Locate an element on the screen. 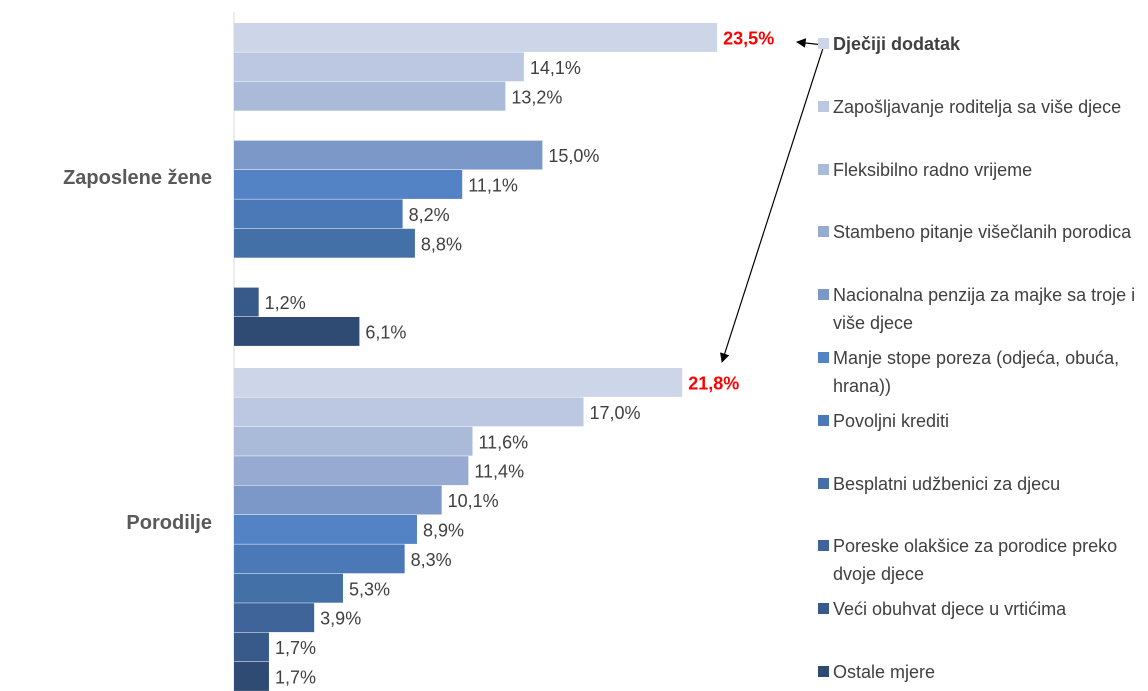 This screenshot has width=1148, height=691. legend-label: Dječiji dodatak is located at coordinates (897, 44).